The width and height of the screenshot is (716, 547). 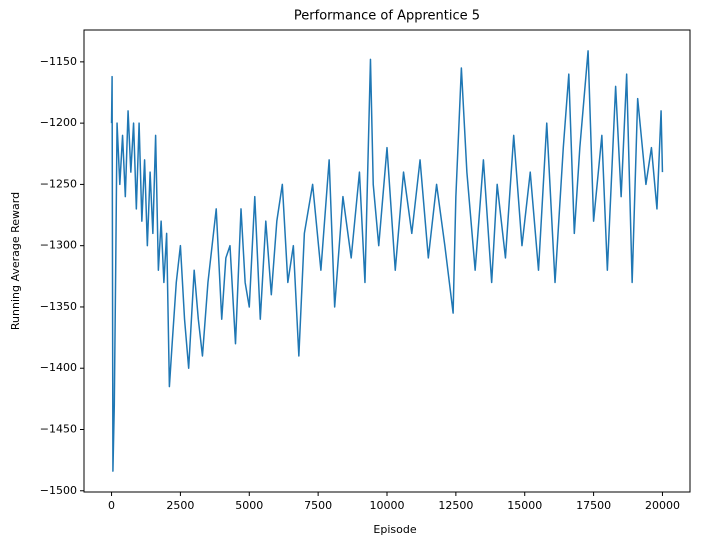 What do you see at coordinates (15, 261) in the screenshot?
I see `y-axis-label: Running Average Reward` at bounding box center [15, 261].